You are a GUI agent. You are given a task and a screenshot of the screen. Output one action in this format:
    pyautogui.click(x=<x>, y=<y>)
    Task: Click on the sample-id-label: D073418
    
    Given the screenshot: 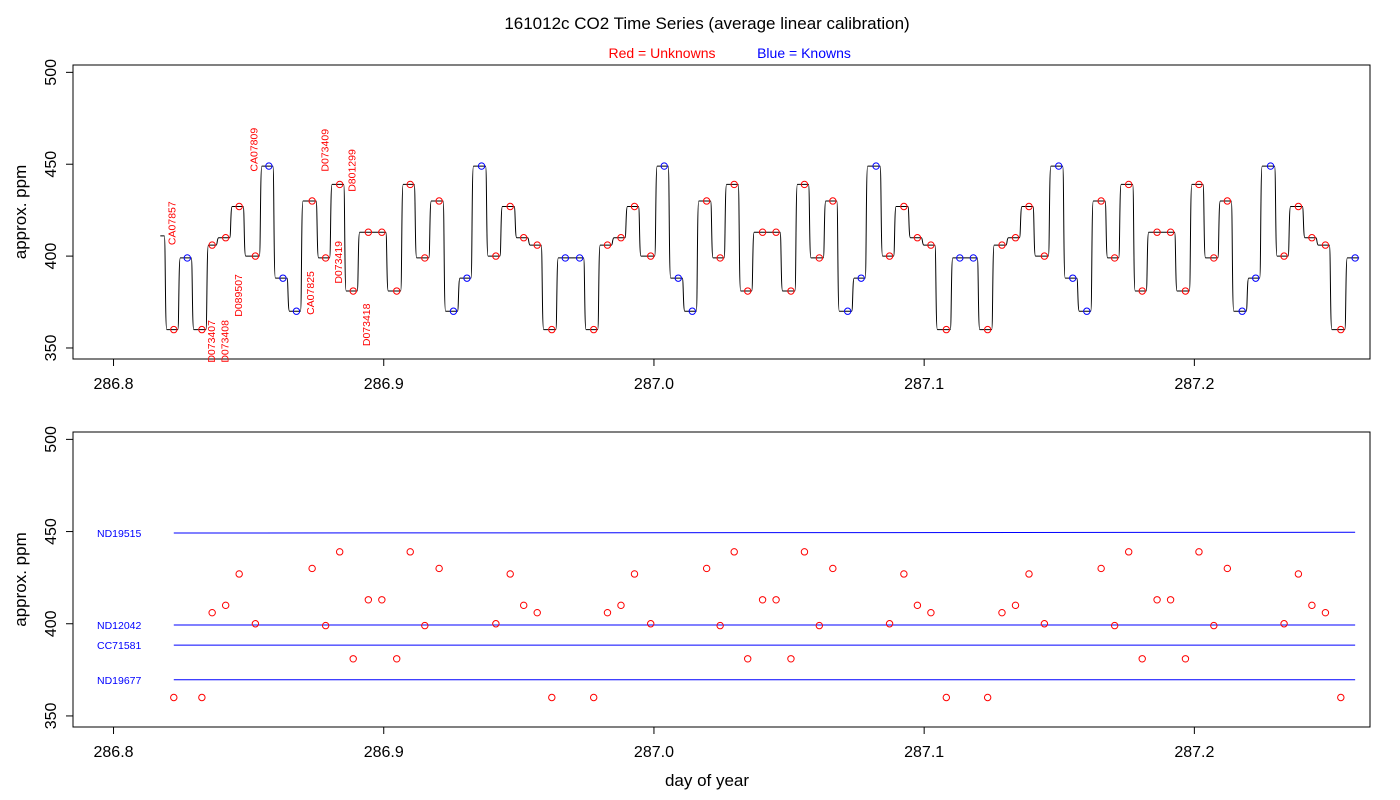 What is the action you would take?
    pyautogui.click(x=367, y=324)
    